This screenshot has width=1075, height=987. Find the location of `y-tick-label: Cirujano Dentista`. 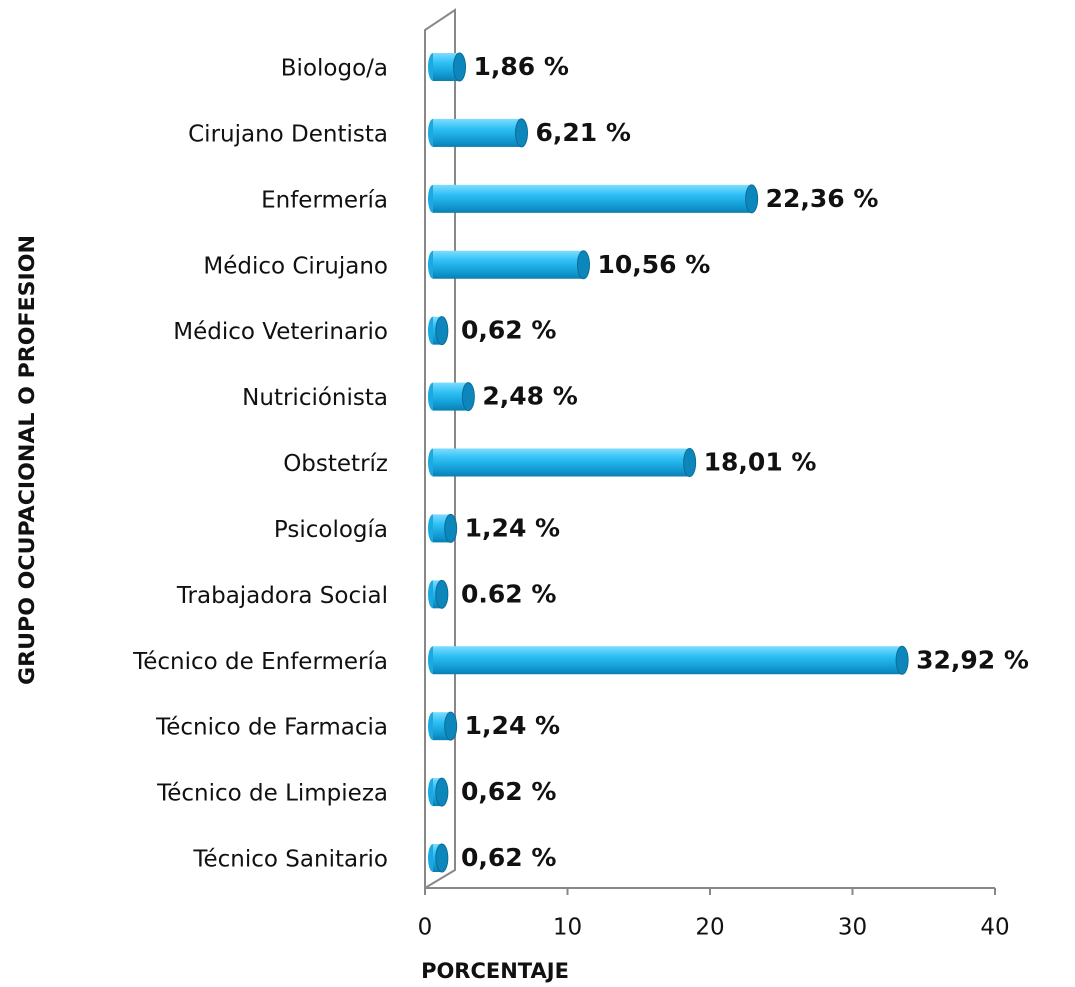

y-tick-label: Cirujano Dentista is located at coordinates (288, 134).